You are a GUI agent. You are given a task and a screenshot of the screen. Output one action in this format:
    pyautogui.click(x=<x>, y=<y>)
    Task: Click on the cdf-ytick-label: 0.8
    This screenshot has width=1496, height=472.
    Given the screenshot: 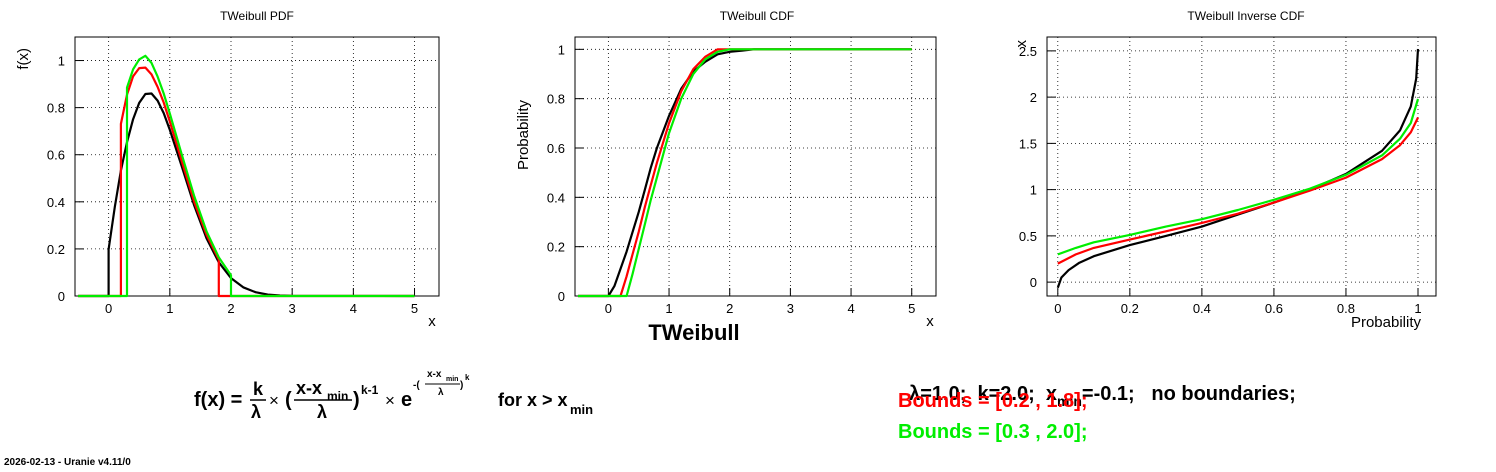 What is the action you would take?
    pyautogui.click(x=556, y=99)
    